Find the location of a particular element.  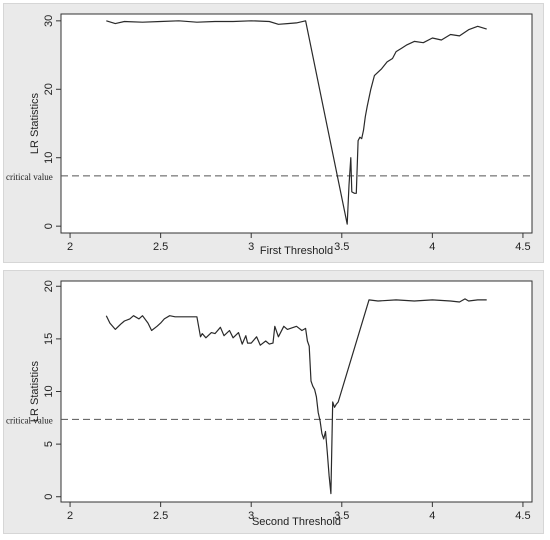

x-axis-title: Second Threshold is located at coordinates (296, 522).